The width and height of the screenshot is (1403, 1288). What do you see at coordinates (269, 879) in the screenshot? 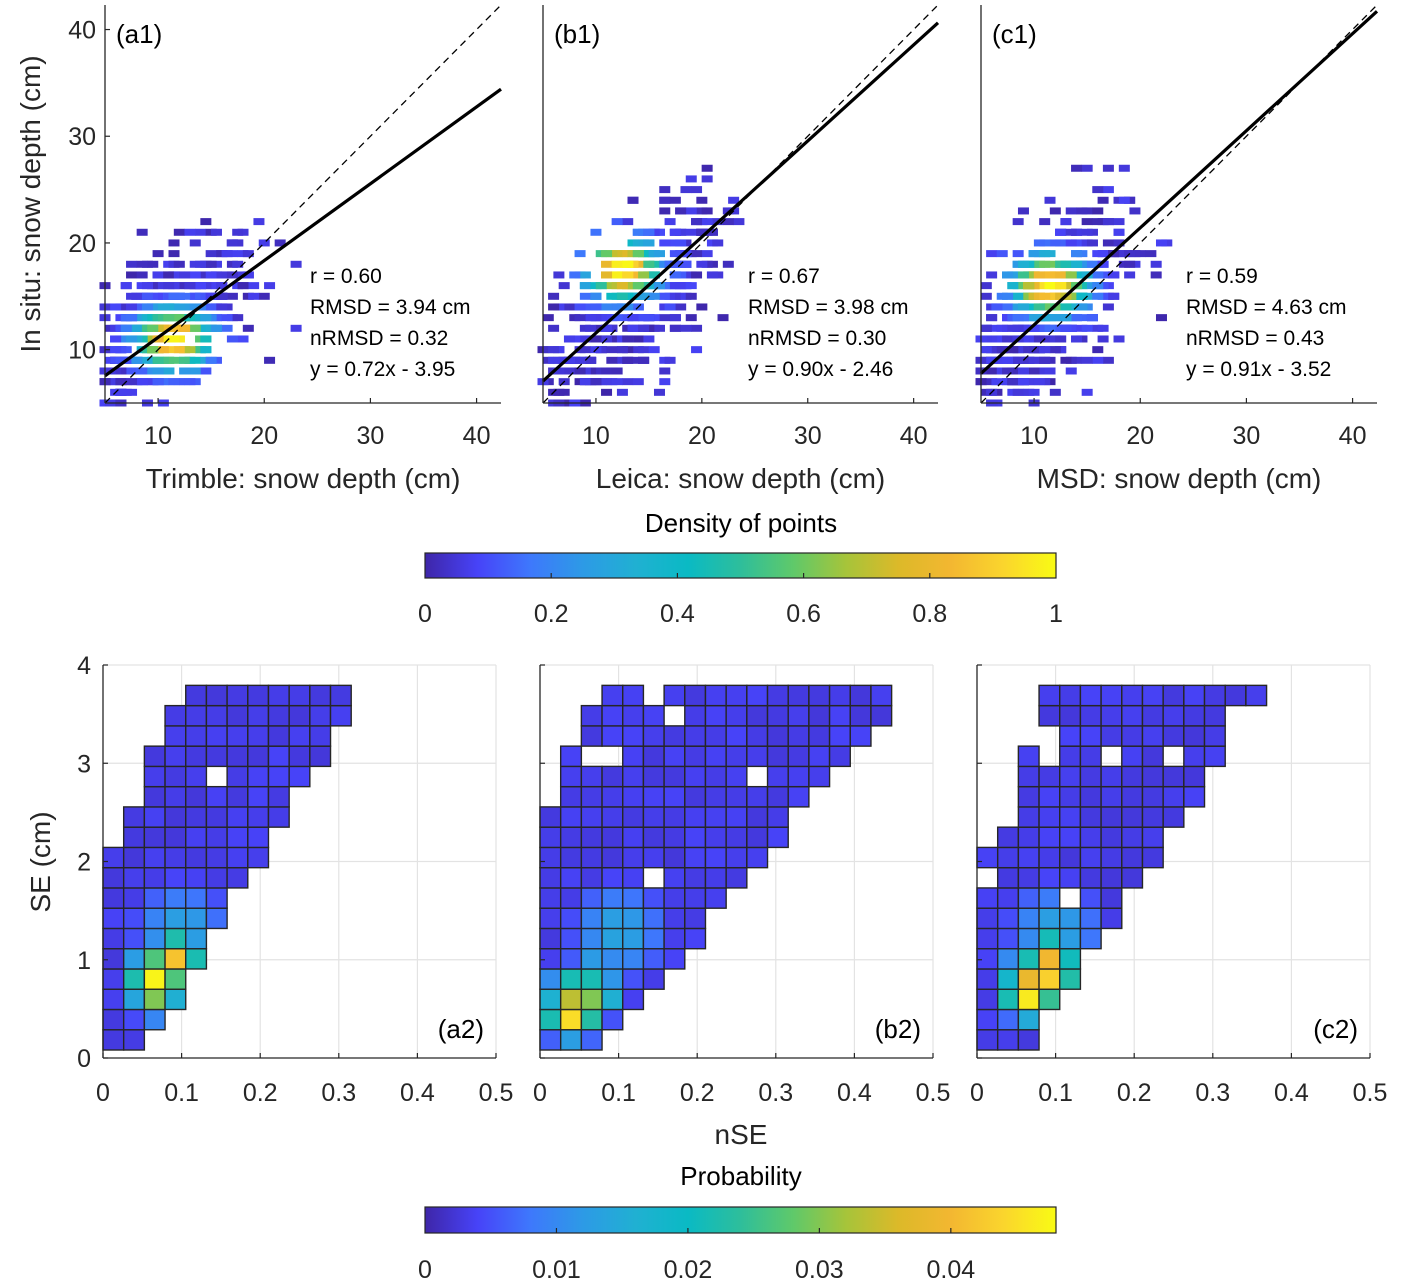
I see `panel-a2: 0 0.1 0.2 0.3 0.4 0.5 0 1 2 3 4 (a2) SE (cm)` at bounding box center [269, 879].